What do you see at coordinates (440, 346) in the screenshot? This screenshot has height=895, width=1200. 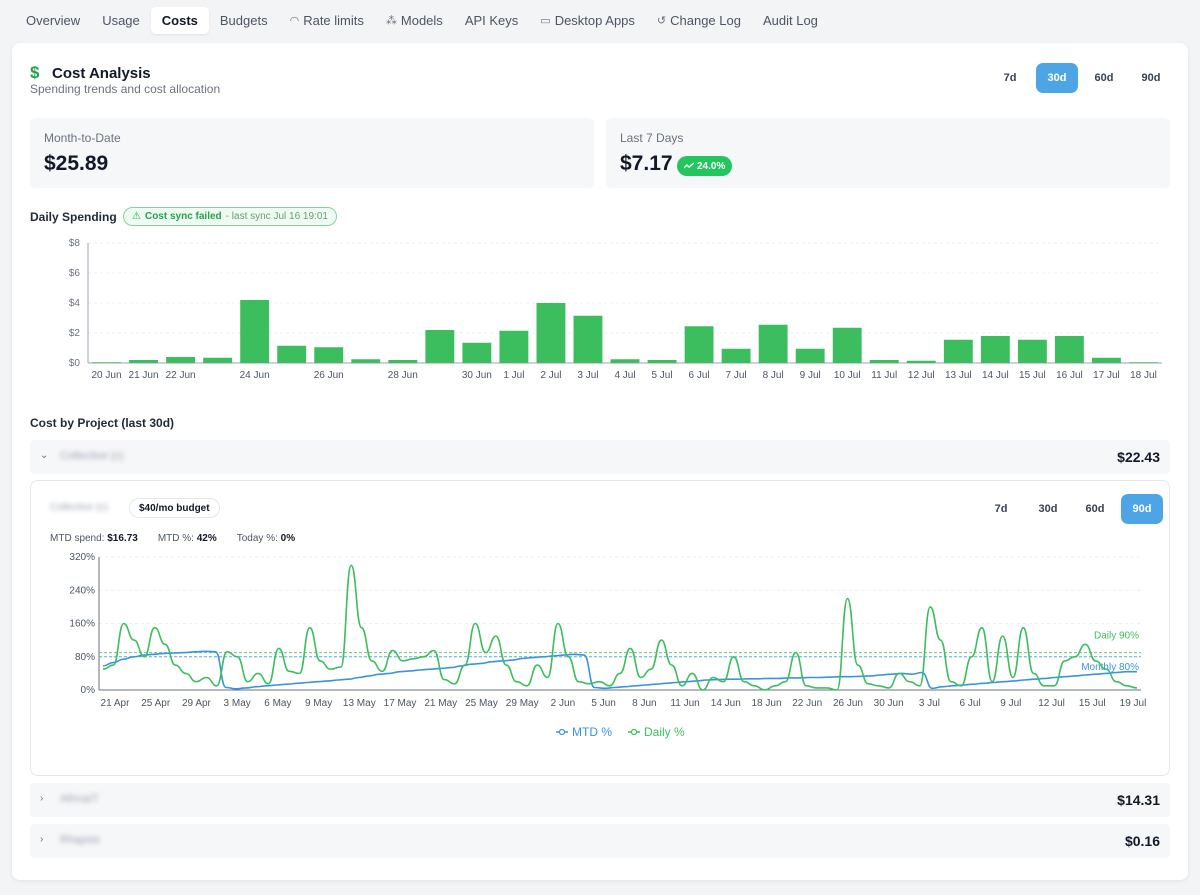 I see `bar-29-jun` at bounding box center [440, 346].